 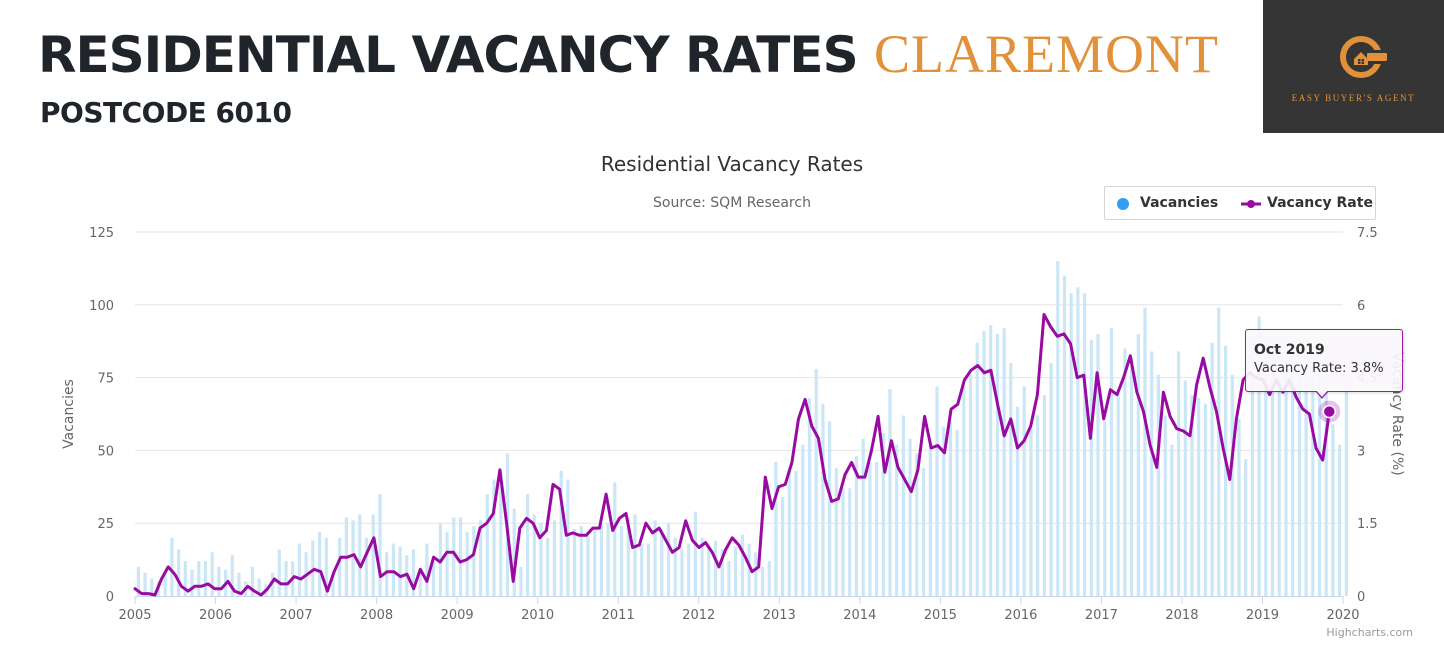 What do you see at coordinates (1369, 632) in the screenshot?
I see `highcharts-credit: Highcharts.com` at bounding box center [1369, 632].